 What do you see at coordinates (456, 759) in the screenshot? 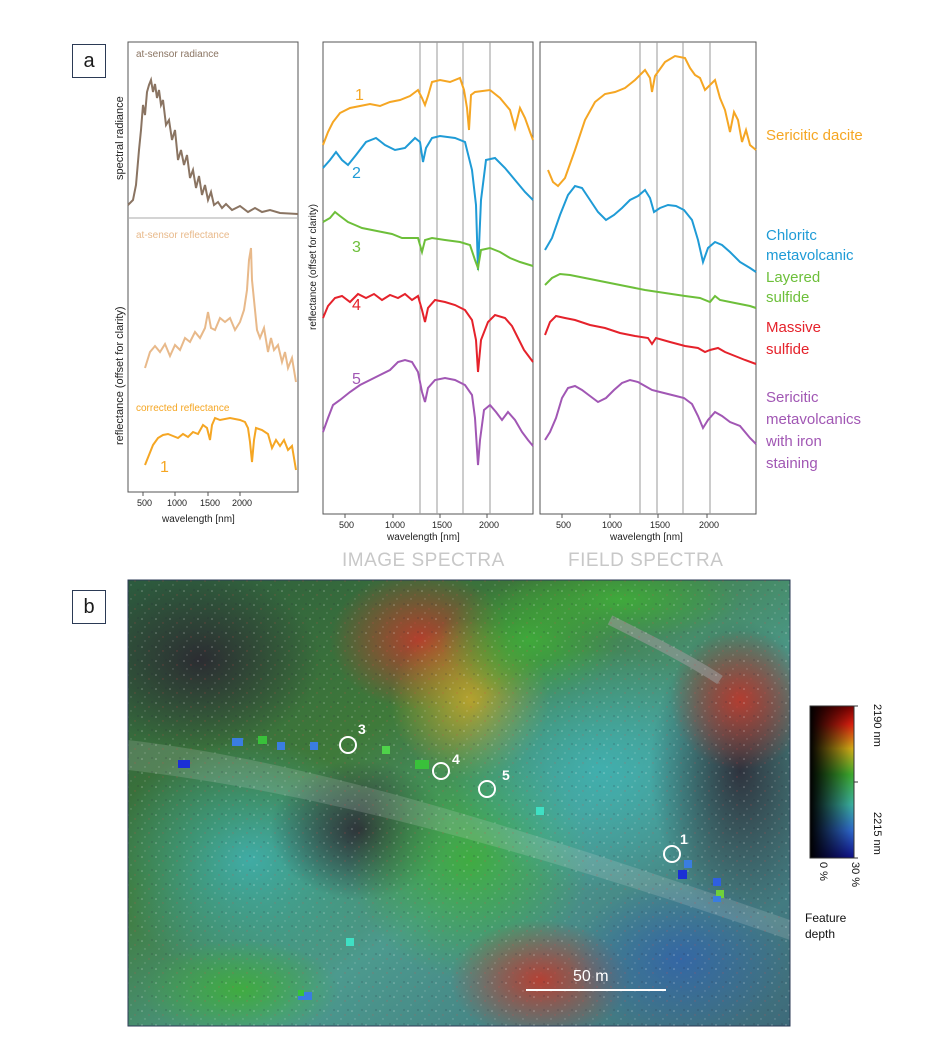
I see `site-4-label: 4` at bounding box center [456, 759].